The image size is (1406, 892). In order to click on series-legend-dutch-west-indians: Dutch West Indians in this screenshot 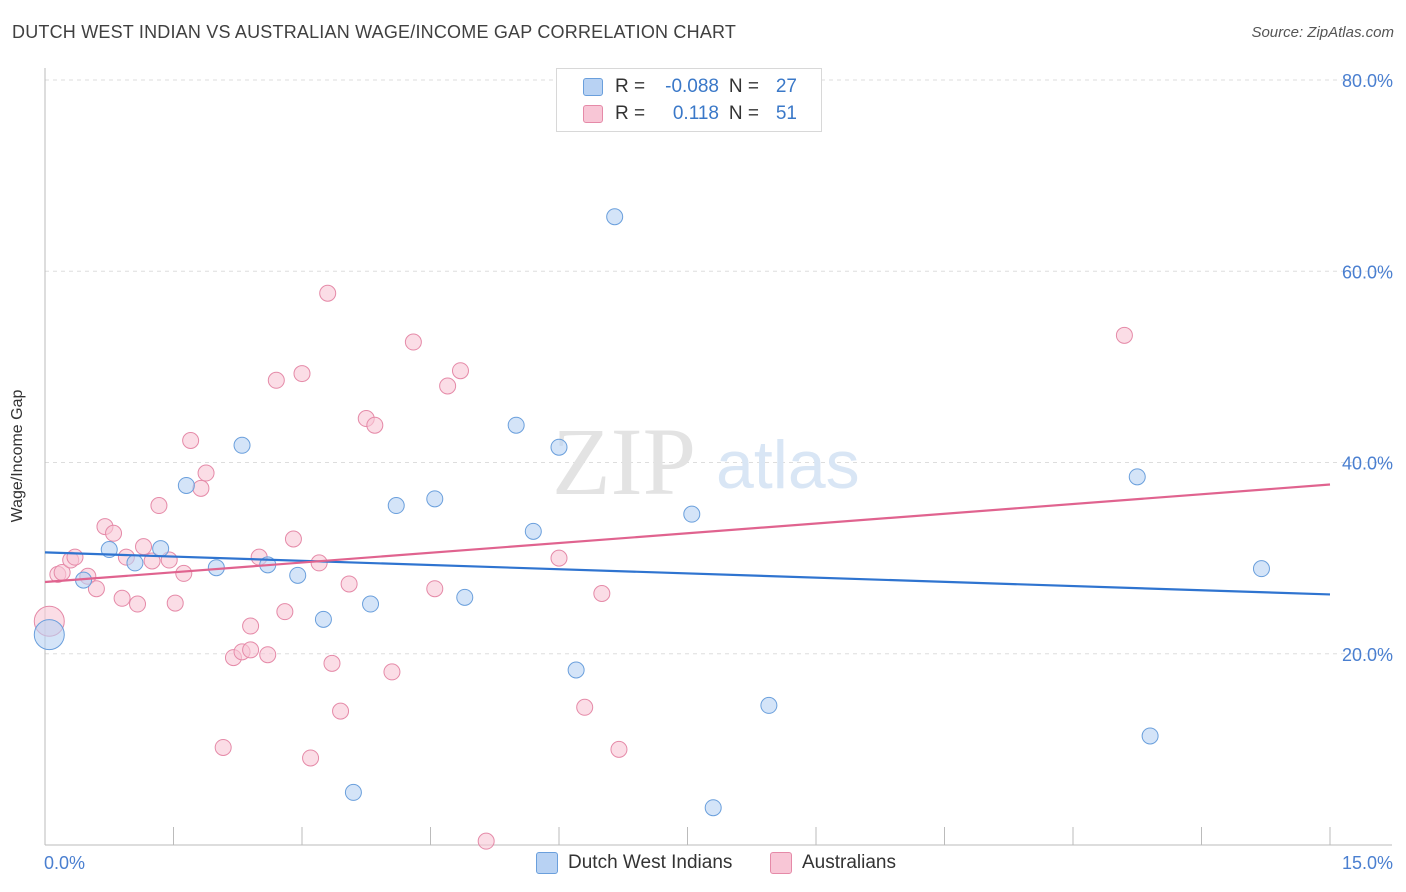, I will do `click(634, 863)`.